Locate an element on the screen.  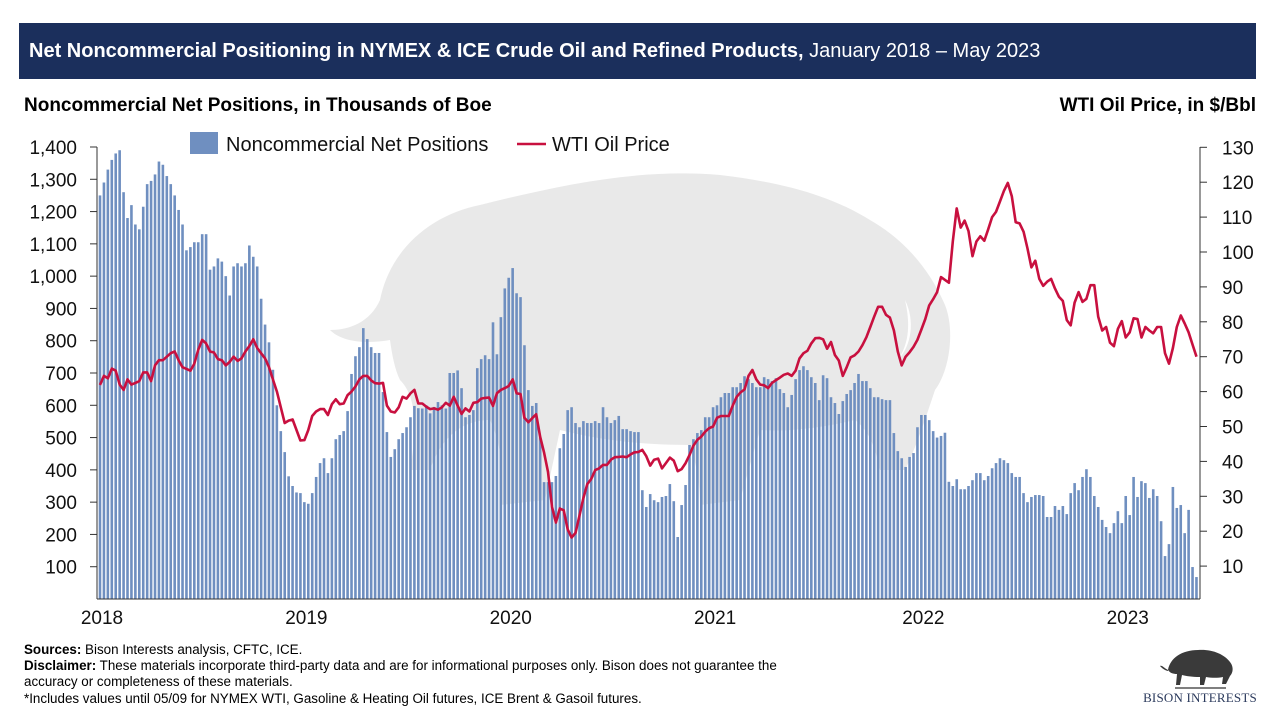
right-ticks: 10 20 30 40 50 60 70 80 90 100 110 120 130 is located at coordinates (1227, 358).